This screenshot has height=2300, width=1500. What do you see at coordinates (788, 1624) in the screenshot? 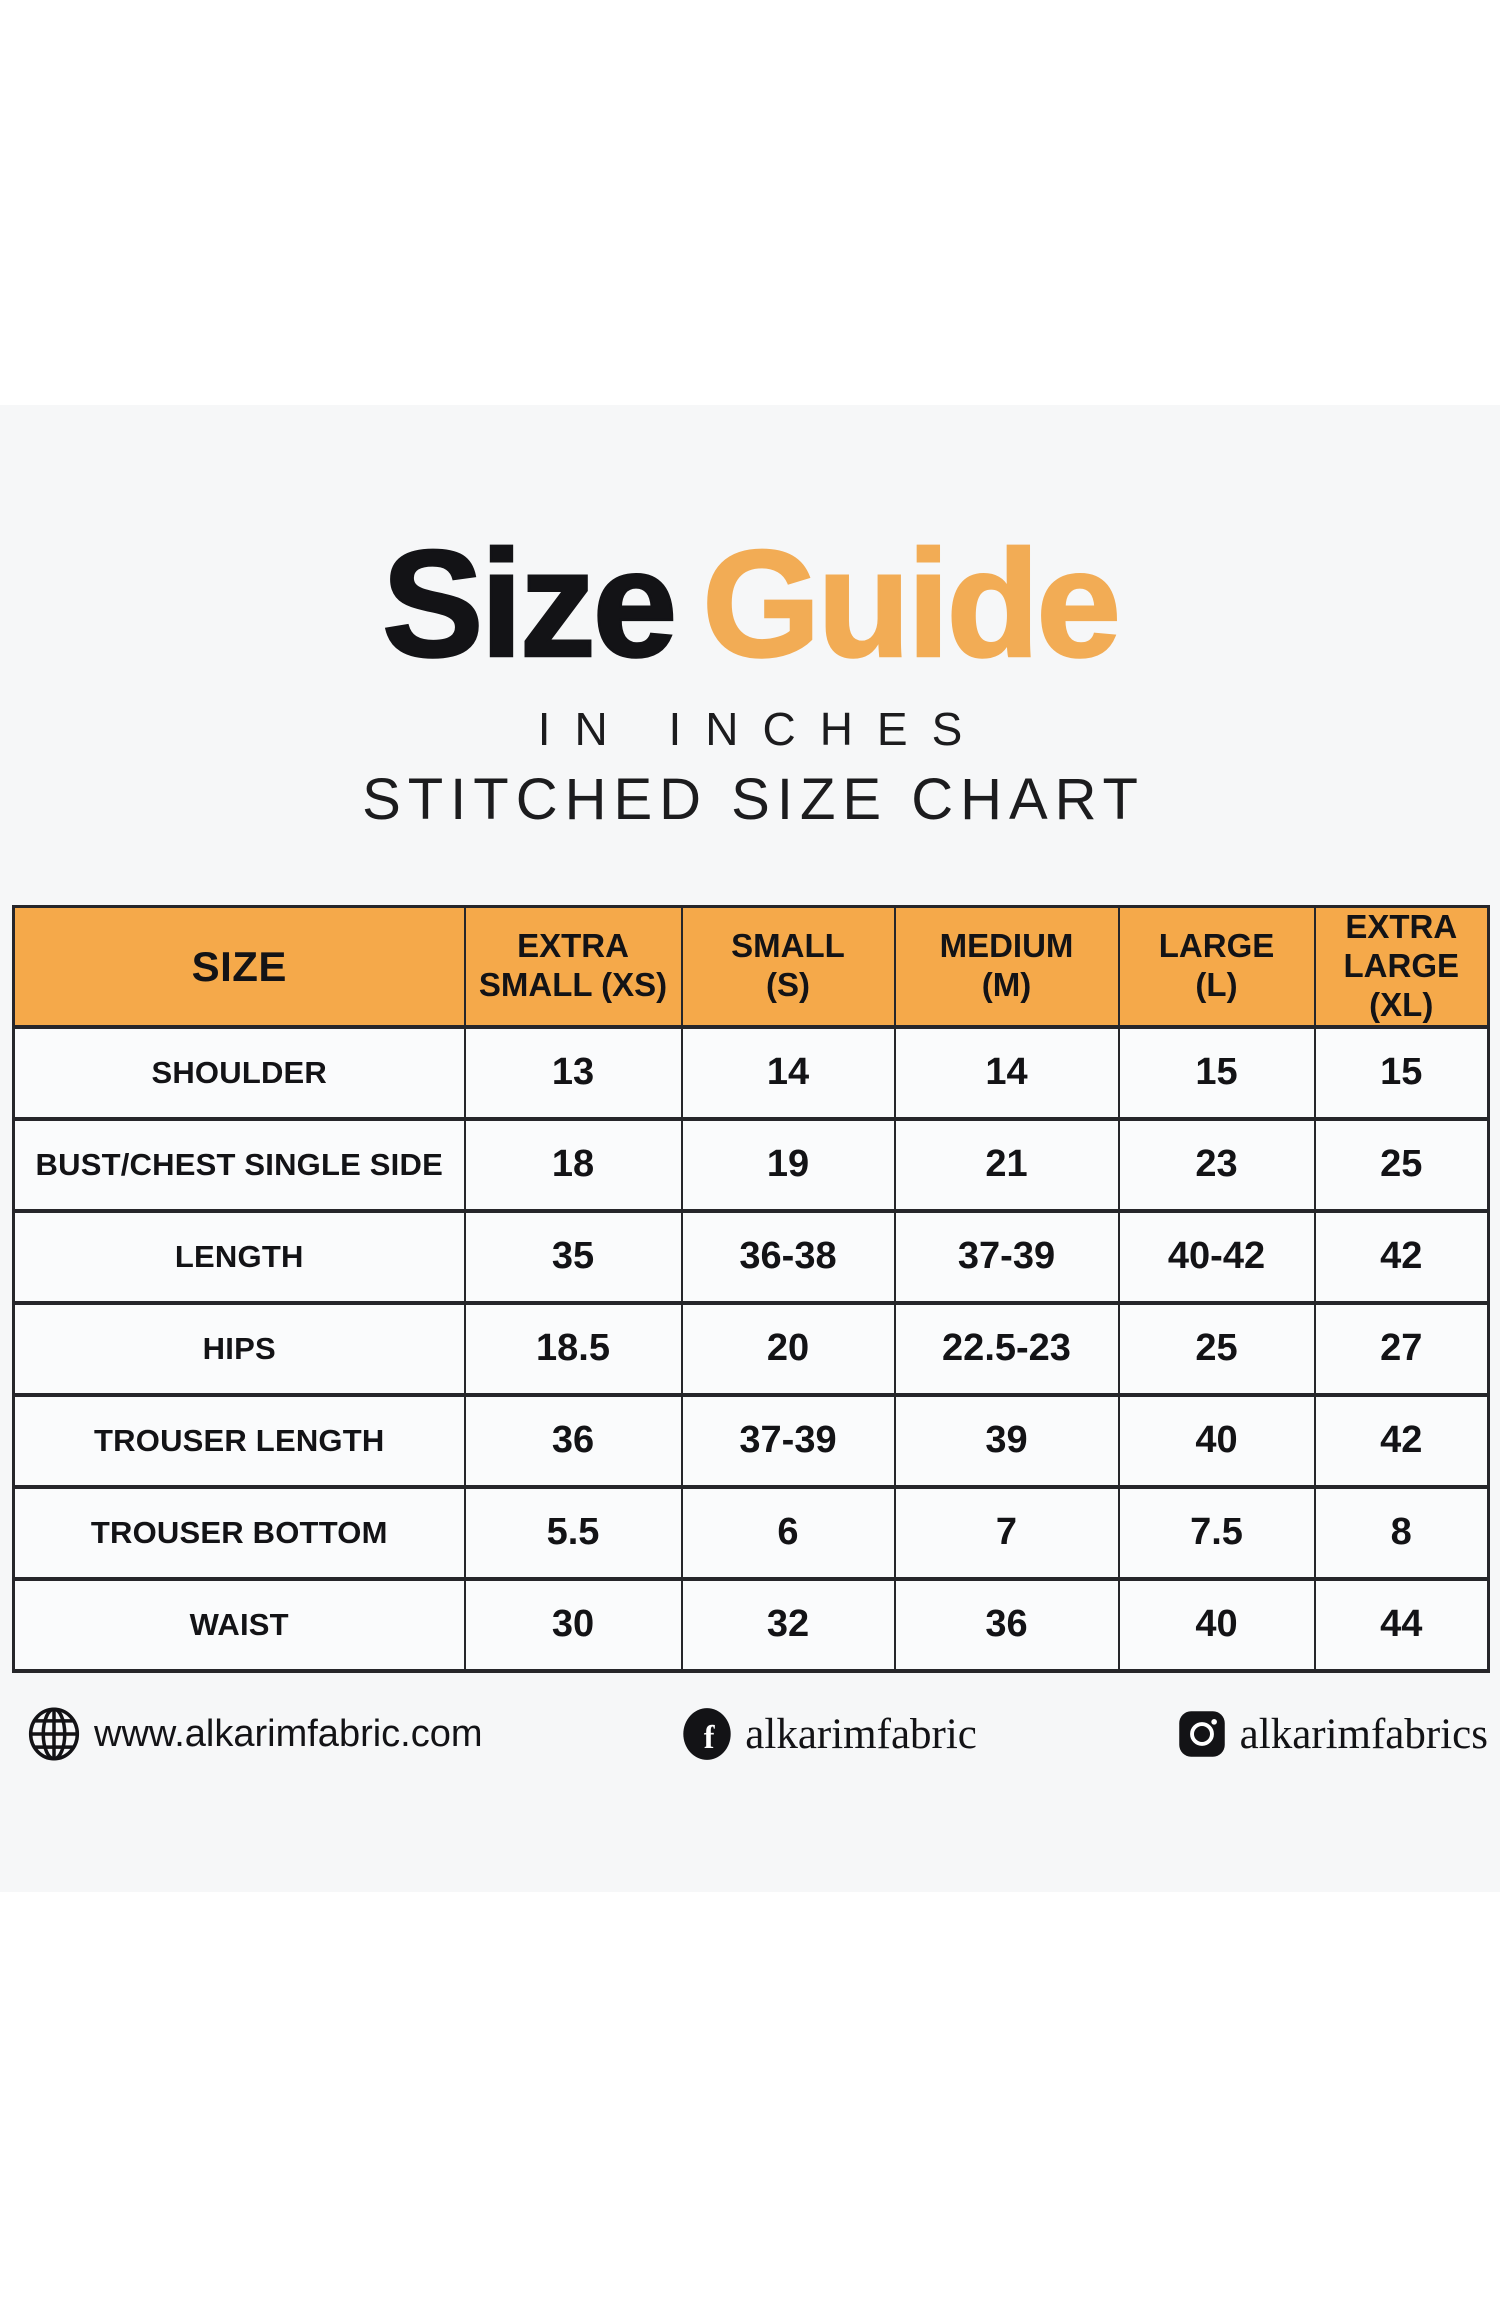
I see `size-value: 32` at bounding box center [788, 1624].